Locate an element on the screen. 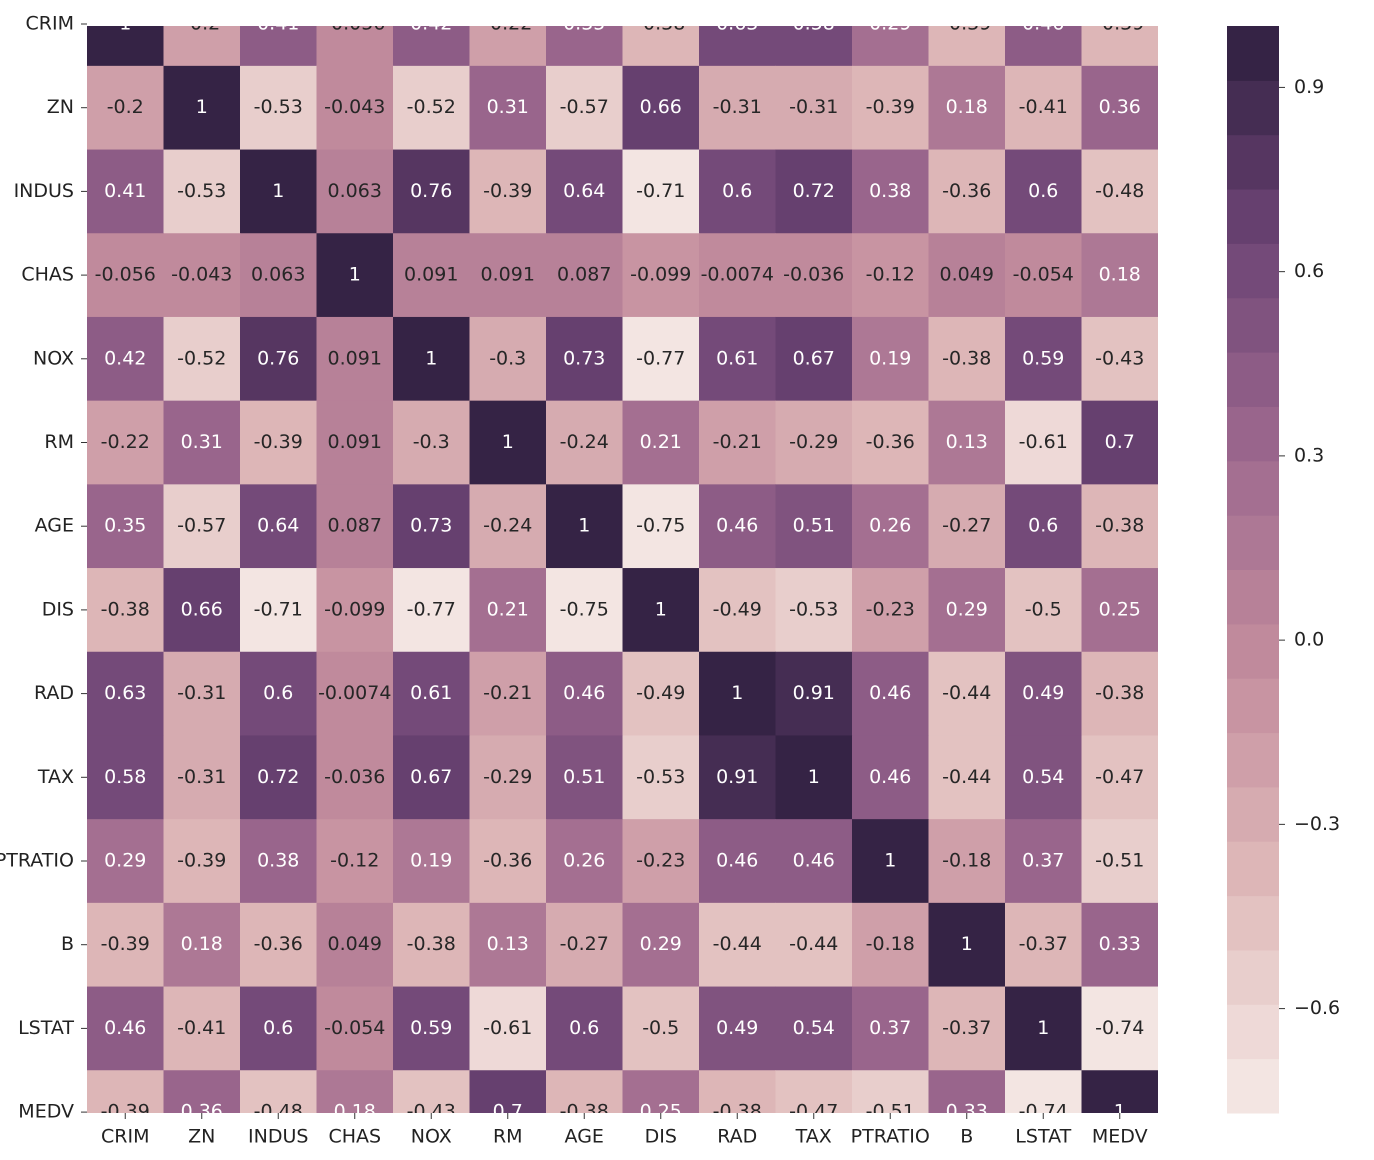 The height and width of the screenshot is (1160, 1374). cell-label: 0.26 is located at coordinates (890, 526).